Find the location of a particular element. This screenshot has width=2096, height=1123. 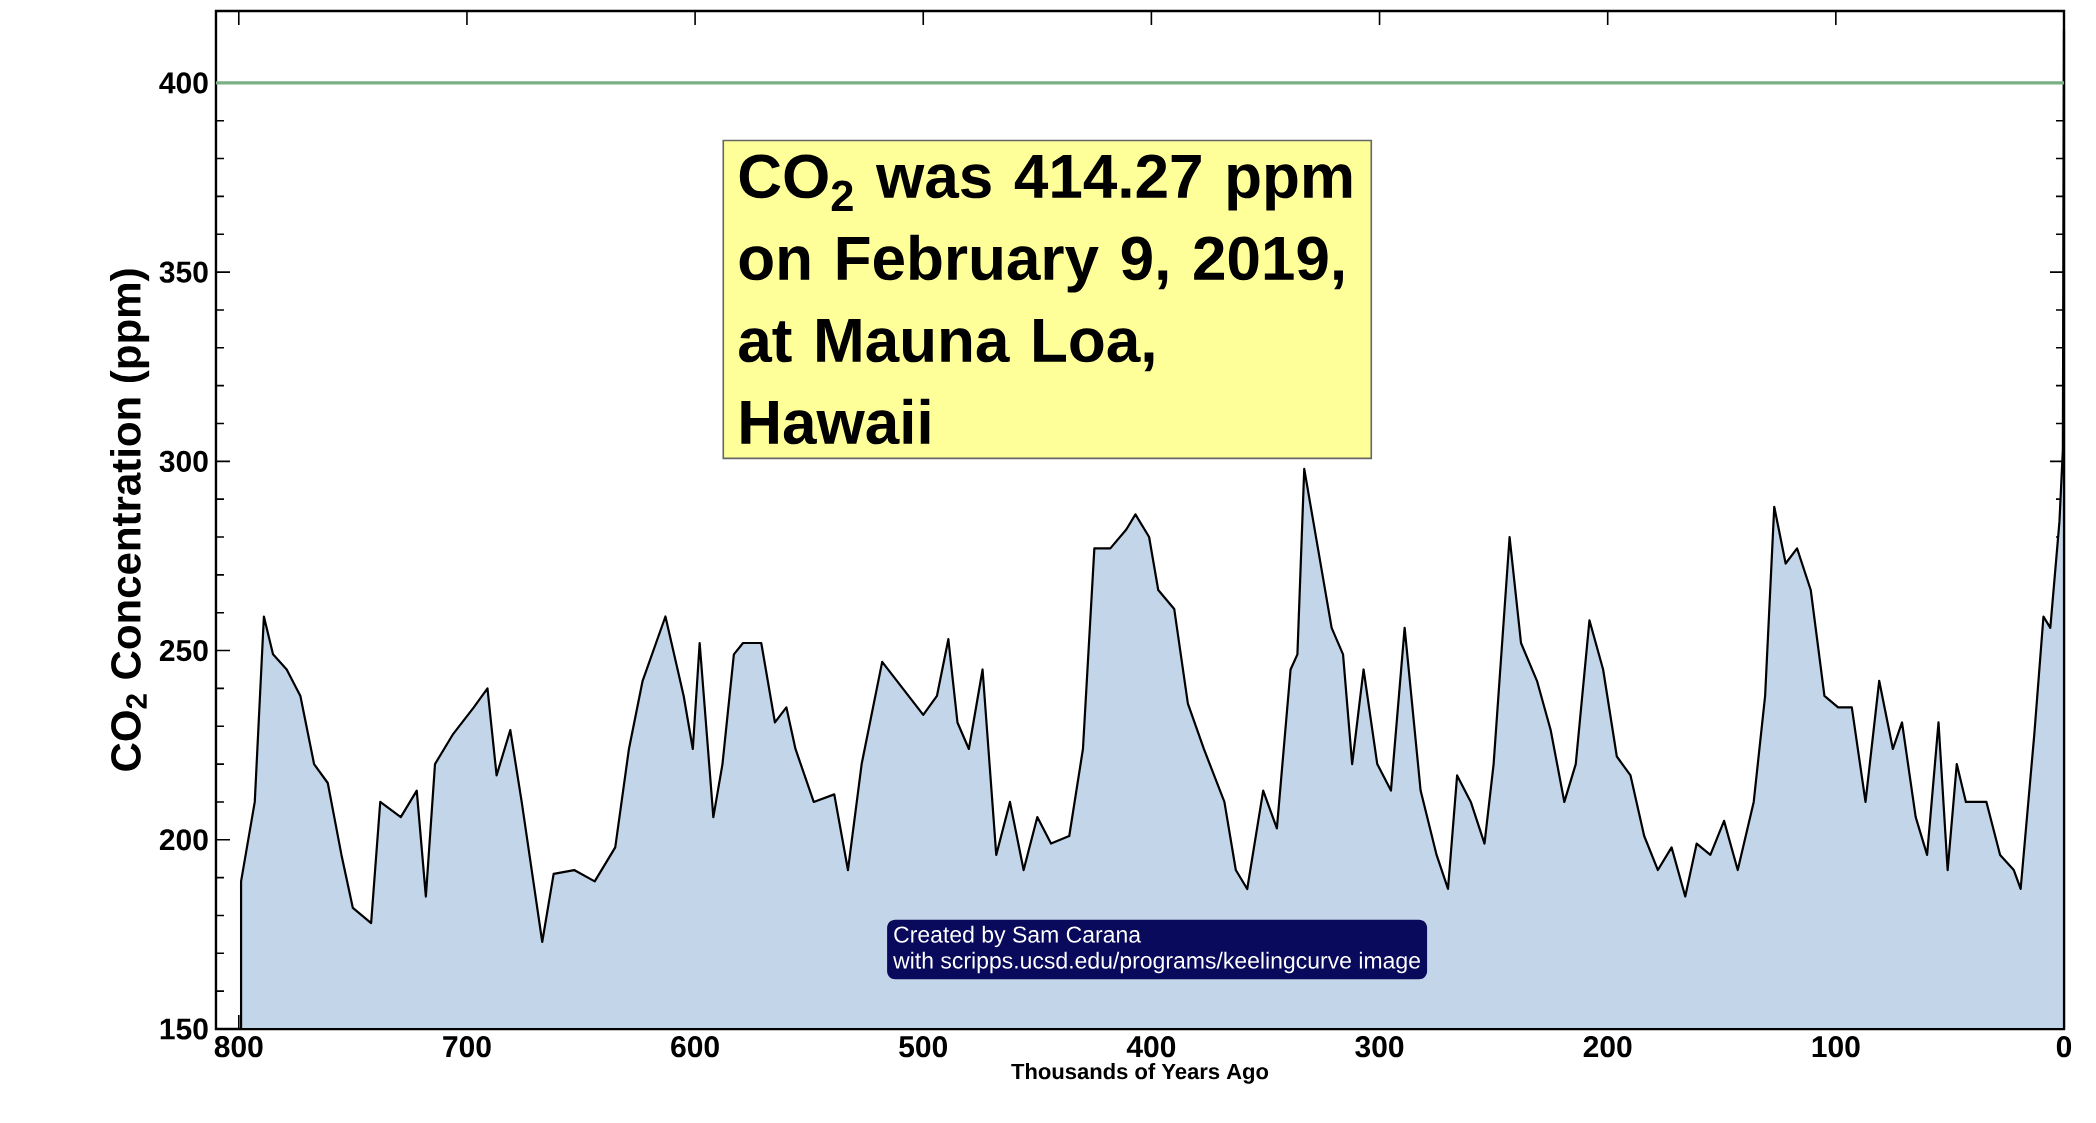

x-tick-label: 800 is located at coordinates (238, 1047).